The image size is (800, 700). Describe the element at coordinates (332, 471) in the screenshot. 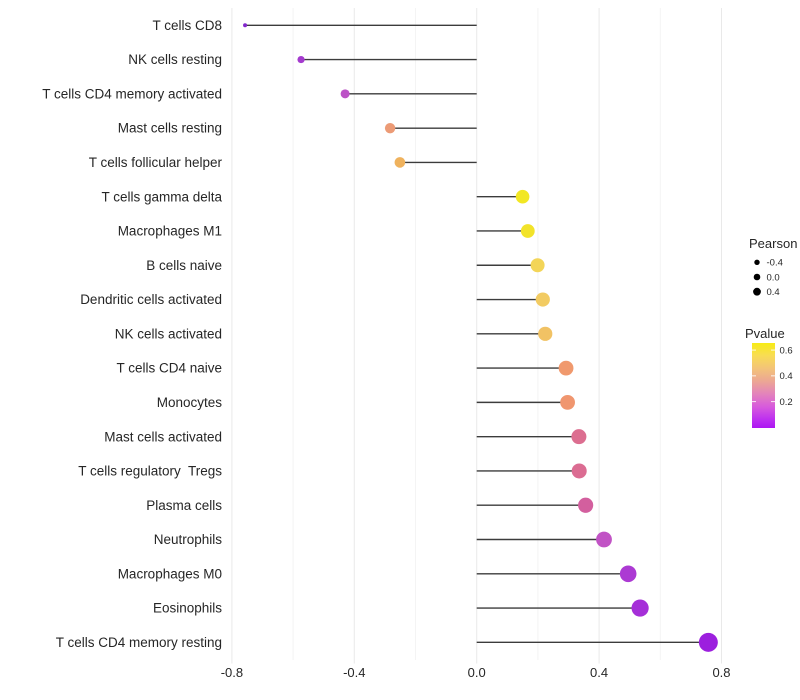

I see `lollipop-row: T cells regulatory Tregs` at that location.